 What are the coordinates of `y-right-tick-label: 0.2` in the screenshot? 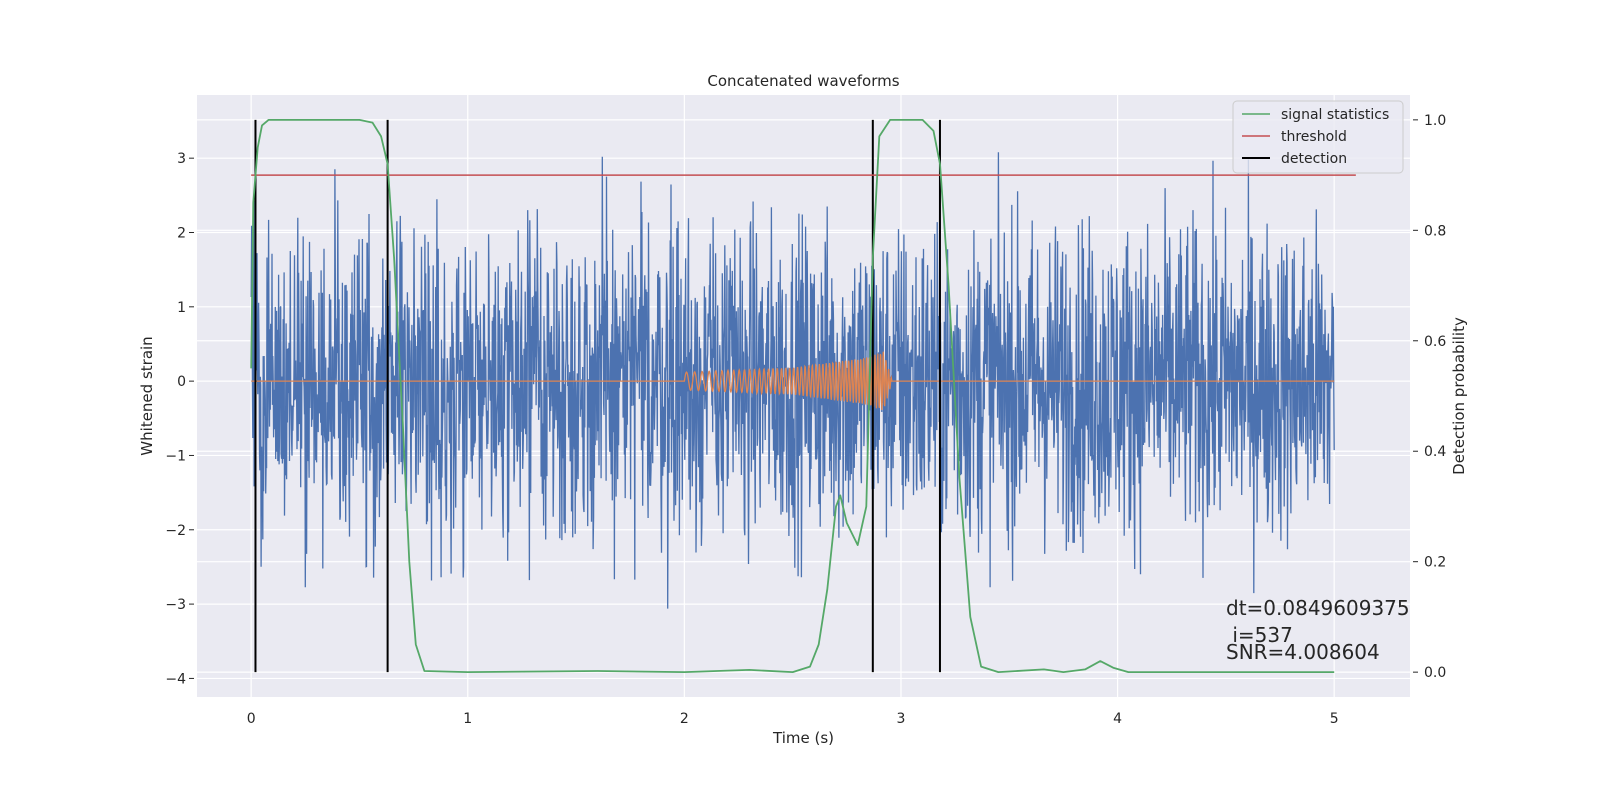 It's located at (1435, 563).